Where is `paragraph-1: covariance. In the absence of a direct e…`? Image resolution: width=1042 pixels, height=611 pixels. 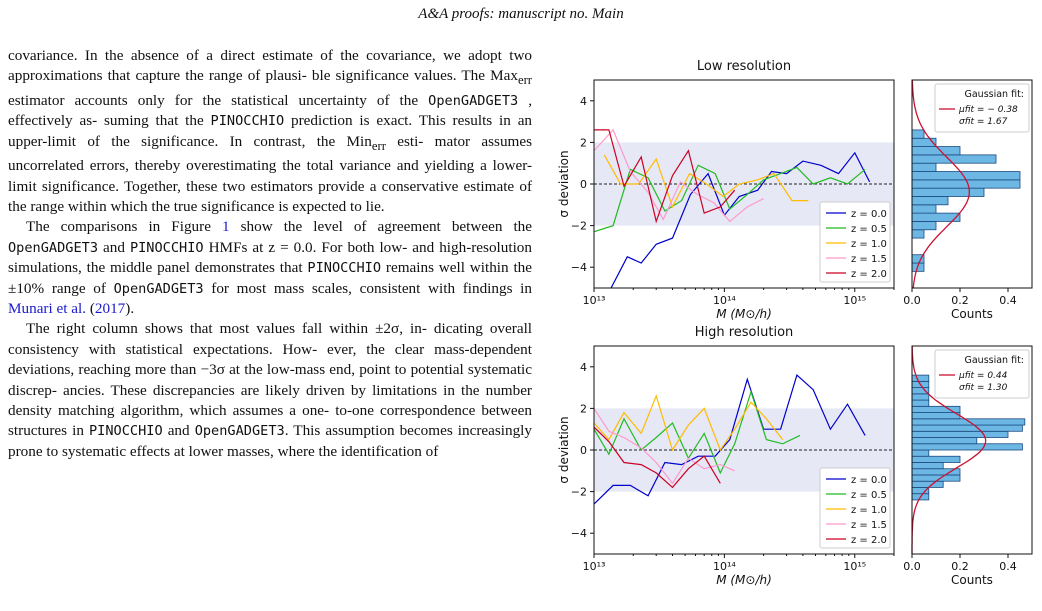 paragraph-1: covariance. In the absence of a direct e… is located at coordinates (270, 131).